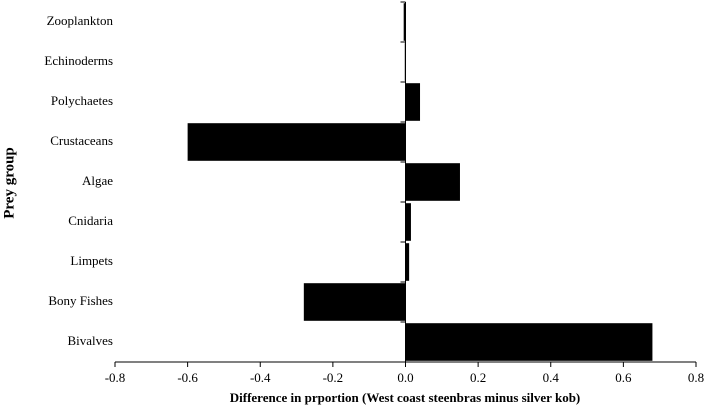 This screenshot has height=408, width=709. Describe the element at coordinates (78, 60) in the screenshot. I see `y-tick-label: Echinoderms` at that location.